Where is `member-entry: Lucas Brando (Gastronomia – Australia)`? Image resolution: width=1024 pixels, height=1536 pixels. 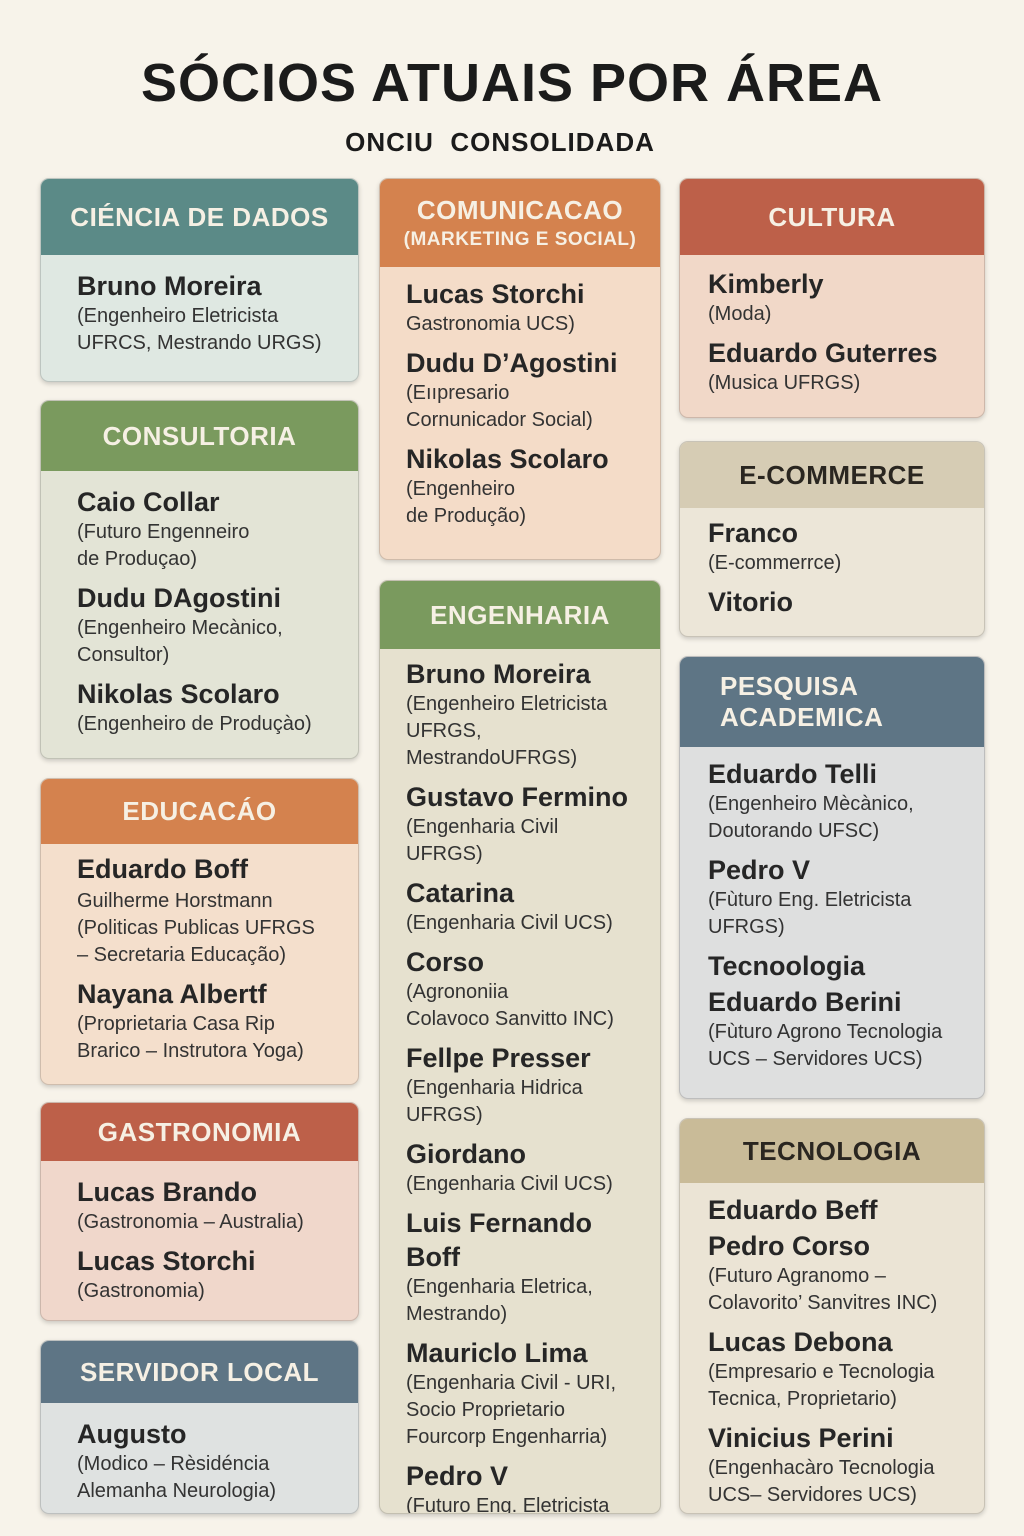 member-entry: Lucas Brando (Gastronomia – Australia) is located at coordinates (206, 1205).